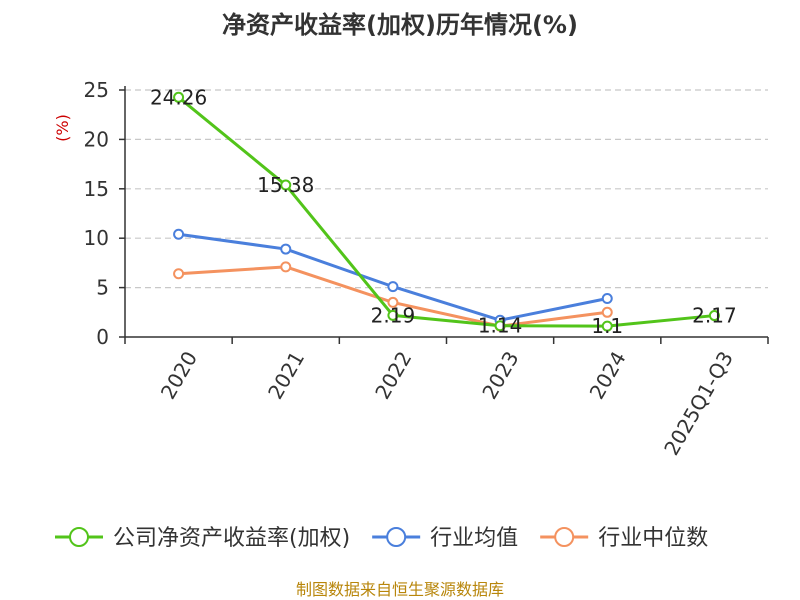  Describe the element at coordinates (608, 375) in the screenshot. I see `x-tick-label: 2024` at that location.